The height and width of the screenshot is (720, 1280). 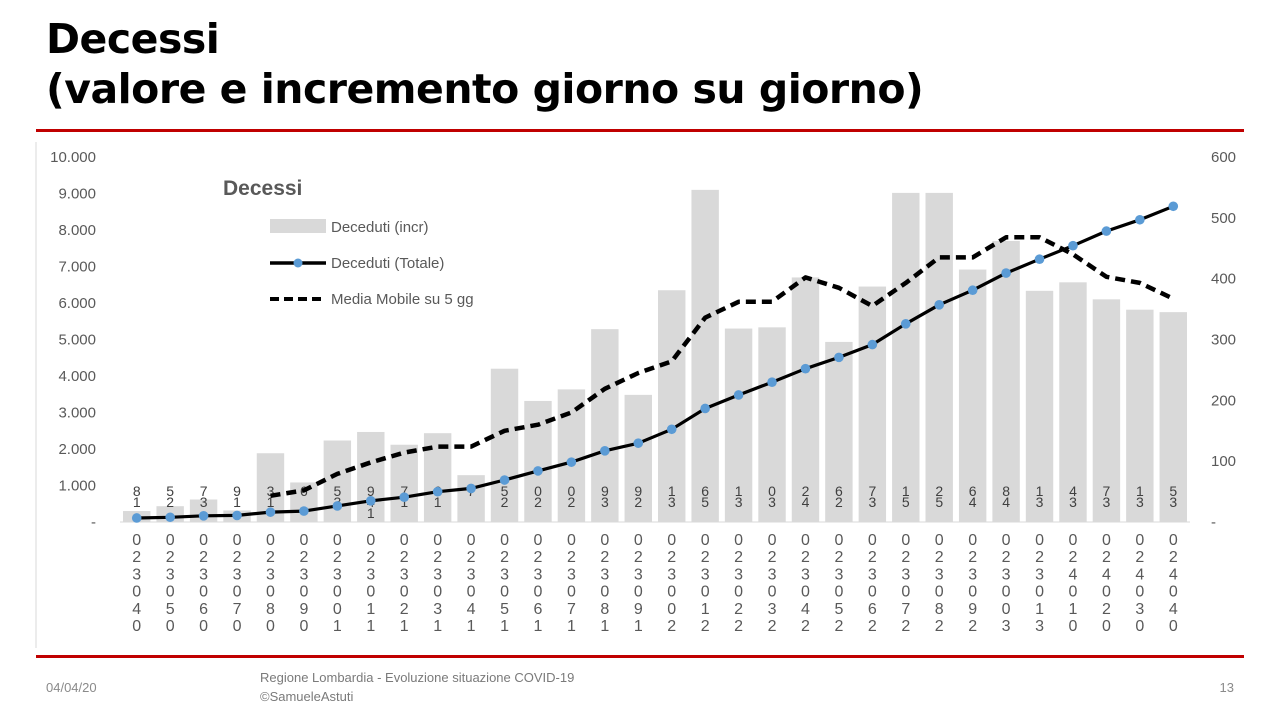 I want to click on legend-label-mavg: Media Mobile su 5 gg, so click(x=402, y=299).